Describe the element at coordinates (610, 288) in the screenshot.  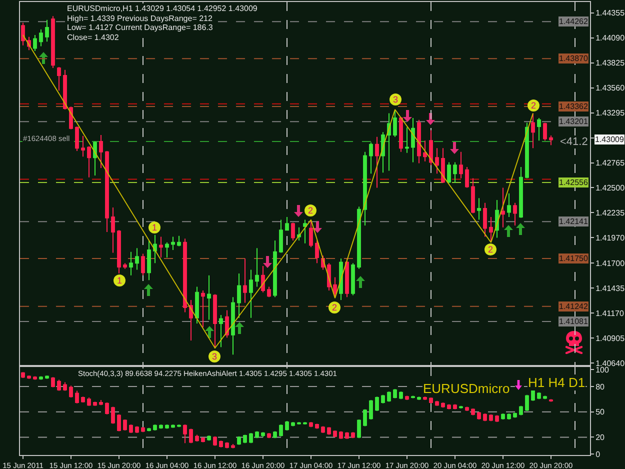
I see `y-tick-label: 1.41435` at that location.